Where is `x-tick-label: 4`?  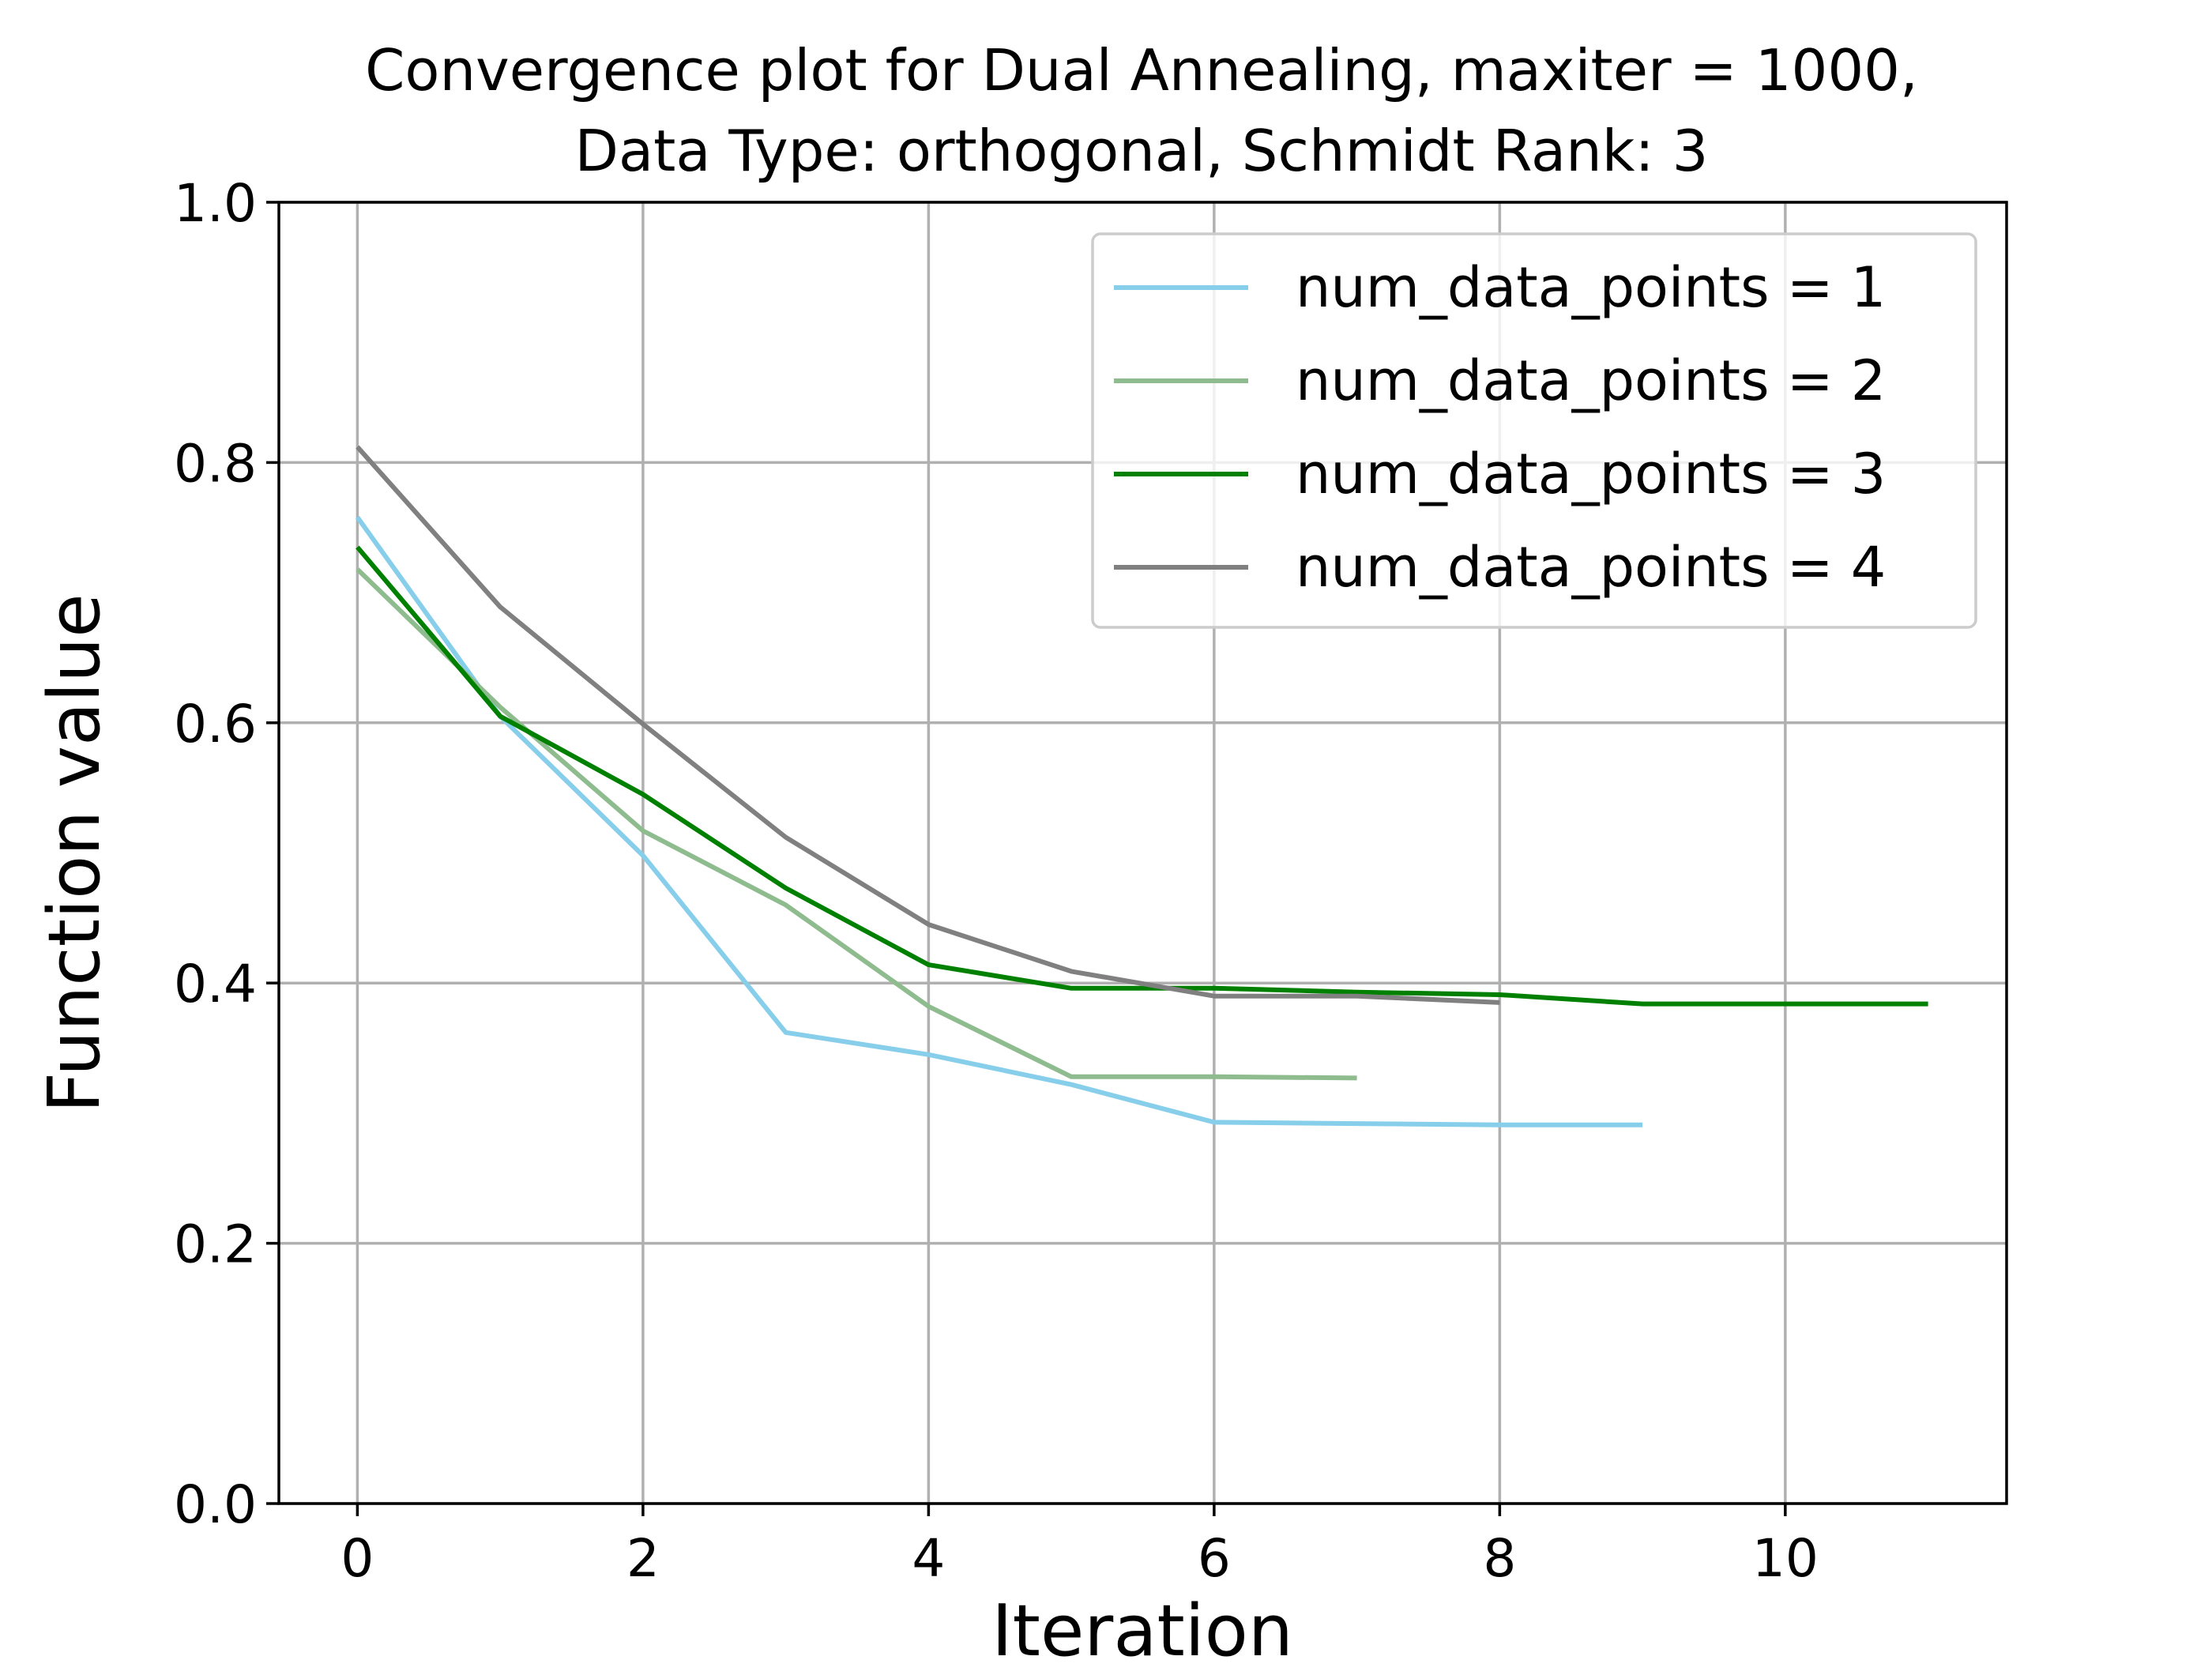
x-tick-label: 4 is located at coordinates (929, 1558).